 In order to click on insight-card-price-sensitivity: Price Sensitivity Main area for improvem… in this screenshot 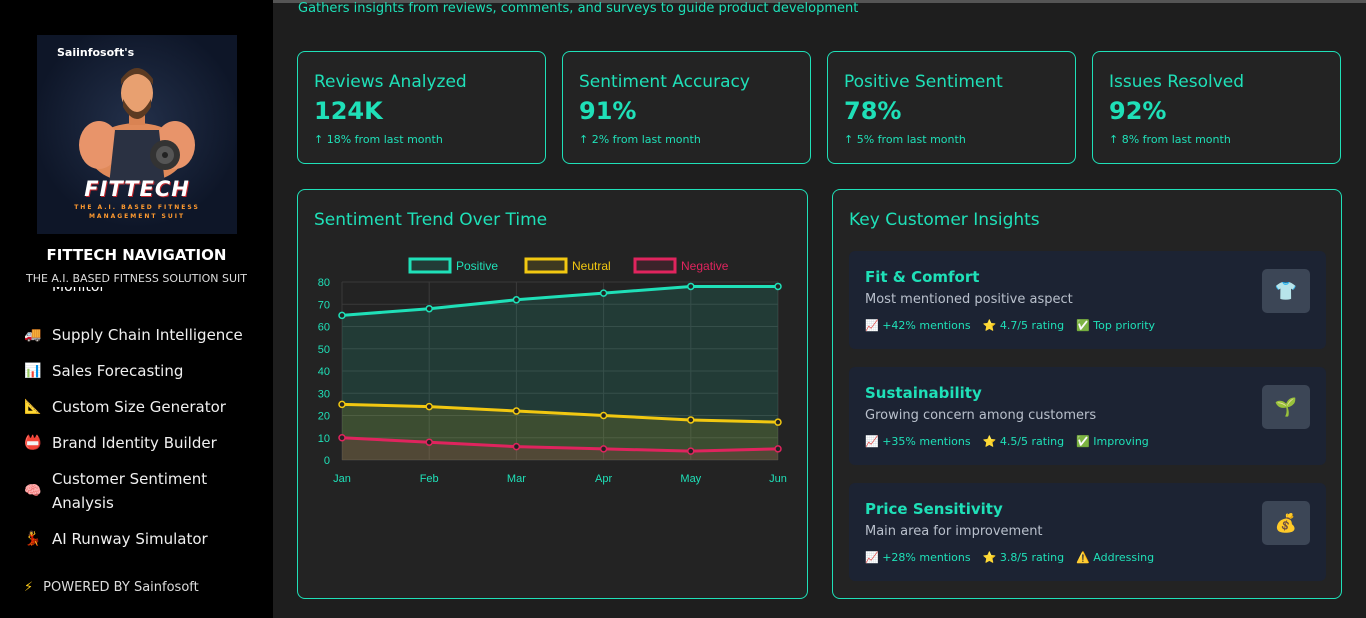, I will do `click(1087, 532)`.